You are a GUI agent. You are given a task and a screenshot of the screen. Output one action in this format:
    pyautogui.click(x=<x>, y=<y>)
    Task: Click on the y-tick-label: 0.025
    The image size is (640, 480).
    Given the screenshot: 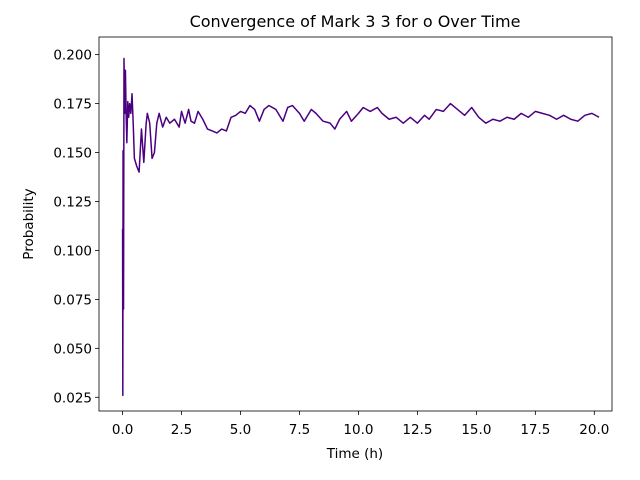 What is the action you would take?
    pyautogui.click(x=72, y=398)
    